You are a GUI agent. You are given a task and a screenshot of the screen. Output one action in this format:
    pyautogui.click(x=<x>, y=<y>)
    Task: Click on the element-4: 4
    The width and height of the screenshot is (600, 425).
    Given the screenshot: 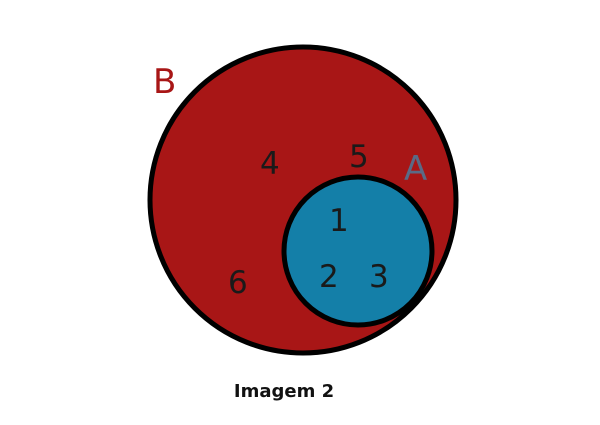 What is the action you would take?
    pyautogui.click(x=270, y=164)
    